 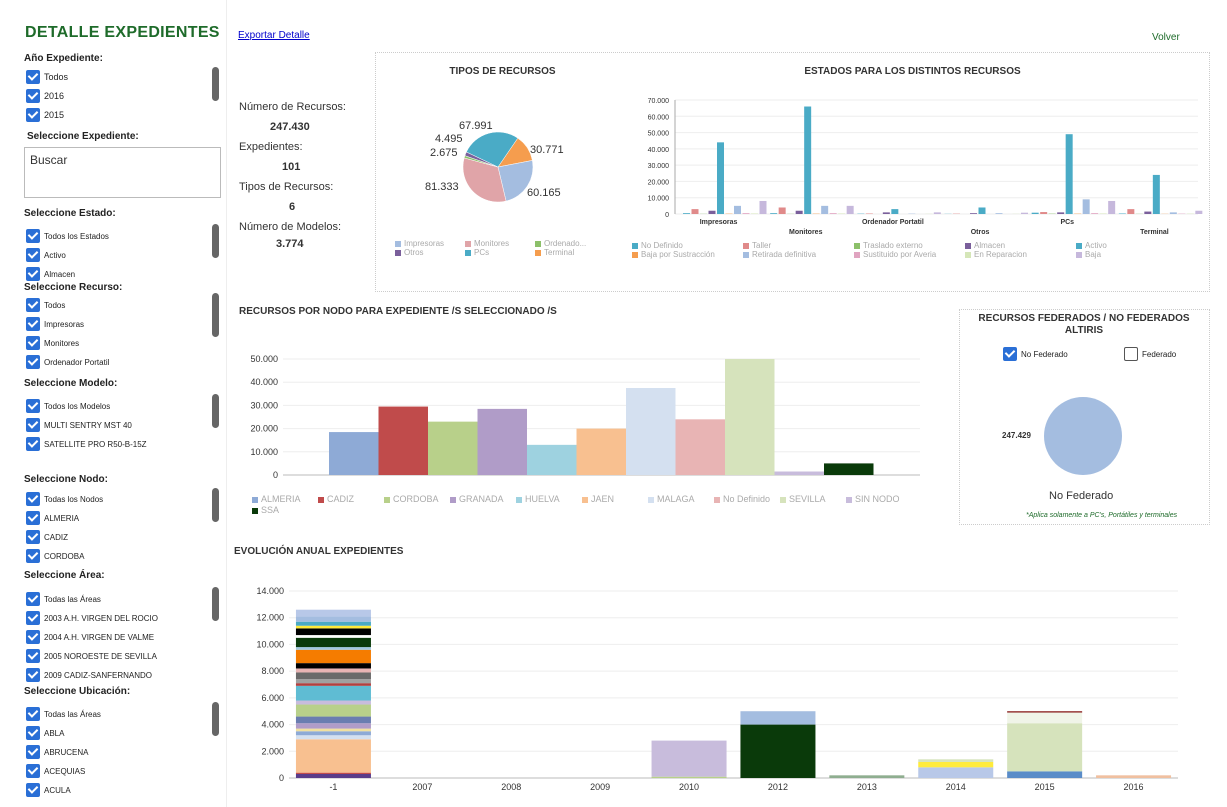 I want to click on legend-item-monitores: Monitores, so click(x=500, y=243).